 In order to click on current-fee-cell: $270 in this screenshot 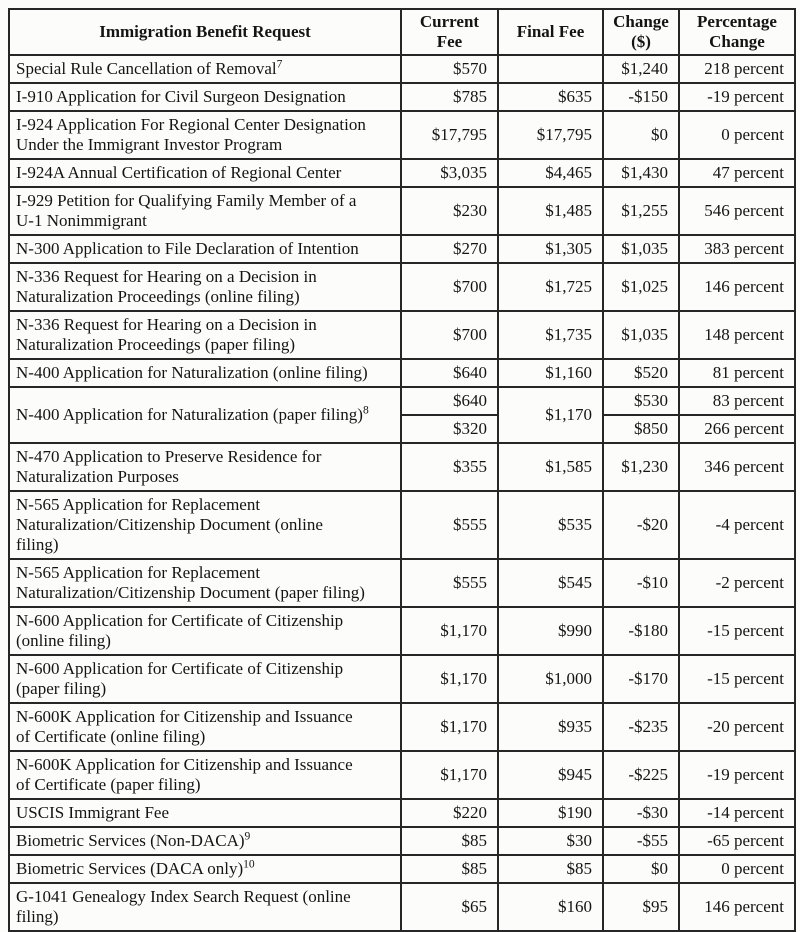, I will do `click(449, 249)`.